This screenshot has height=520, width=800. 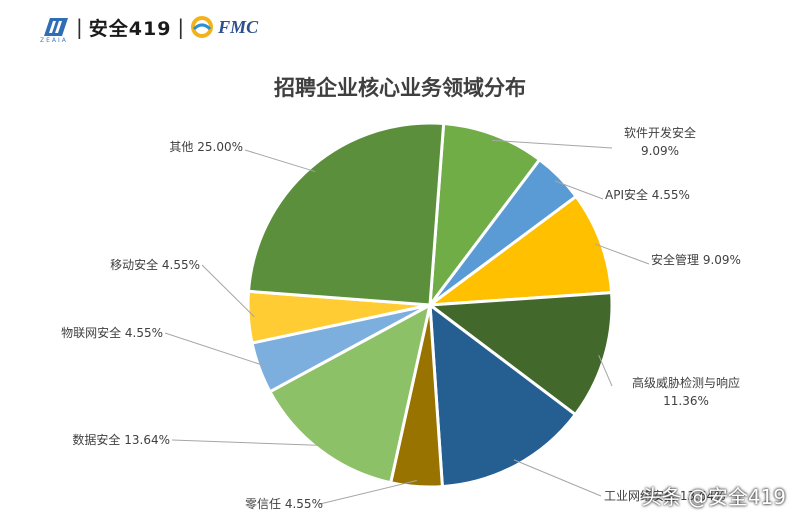 I want to click on header-logos: | 安全419 | FMC, so click(x=149, y=27).